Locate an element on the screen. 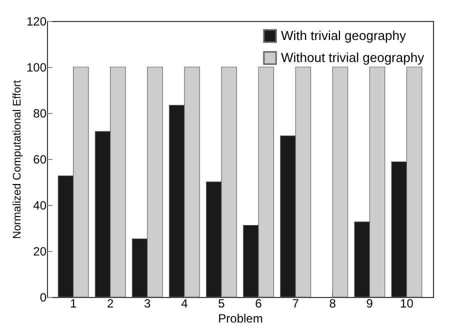 This screenshot has width=474, height=331. x-axis-title: Problem is located at coordinates (240, 319).